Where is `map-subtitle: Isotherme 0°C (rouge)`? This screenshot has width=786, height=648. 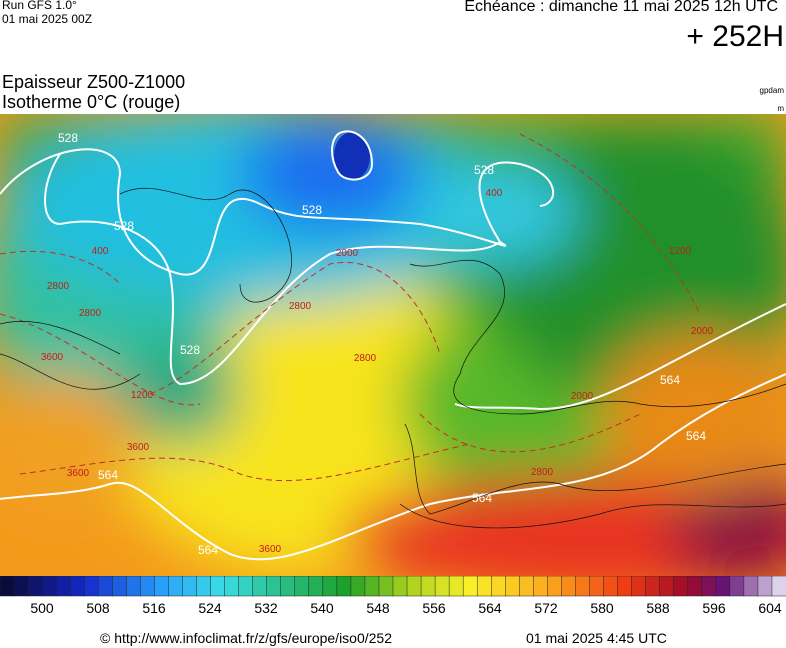
map-subtitle: Isotherme 0°C (rouge) is located at coordinates (91, 102).